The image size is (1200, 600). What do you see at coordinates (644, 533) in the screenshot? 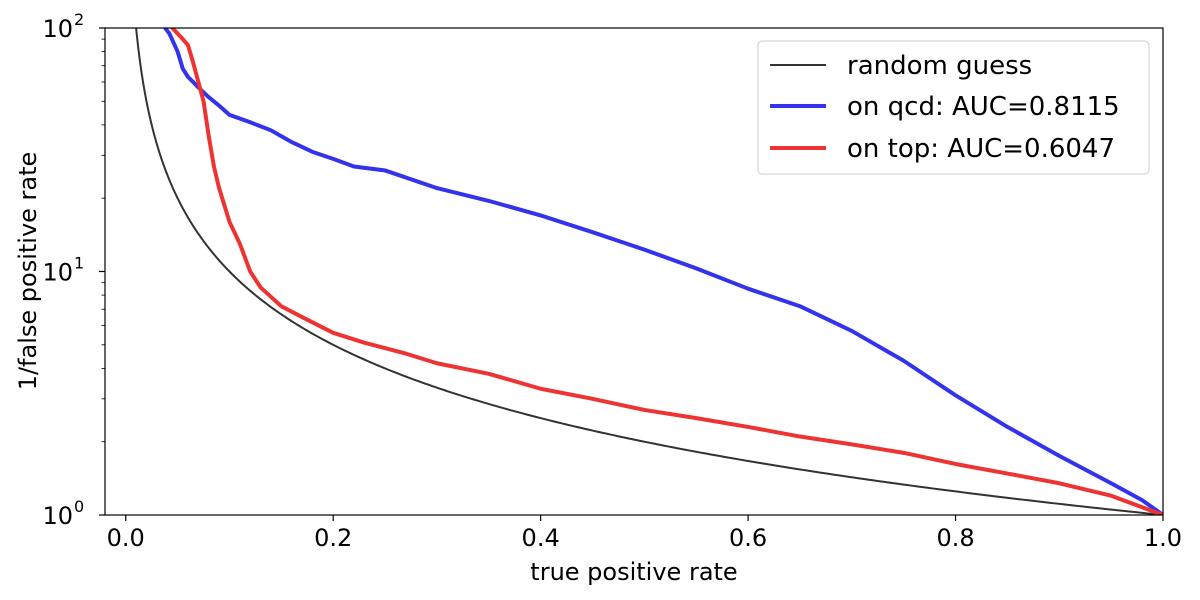
I see `x-axis: 0.0 0.2 0.4 0.6 0.8 1.0` at bounding box center [644, 533].